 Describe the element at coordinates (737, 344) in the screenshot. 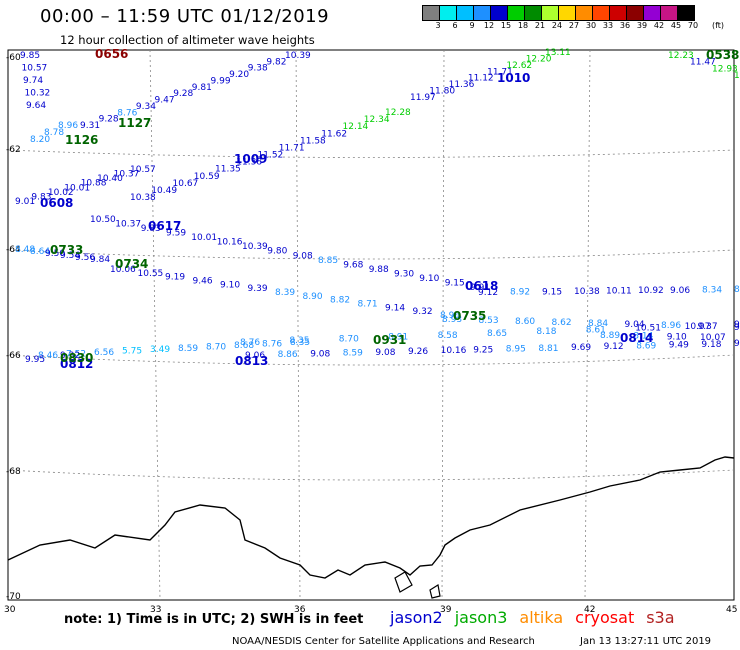

I see `wave-height-value: 9.78` at that location.